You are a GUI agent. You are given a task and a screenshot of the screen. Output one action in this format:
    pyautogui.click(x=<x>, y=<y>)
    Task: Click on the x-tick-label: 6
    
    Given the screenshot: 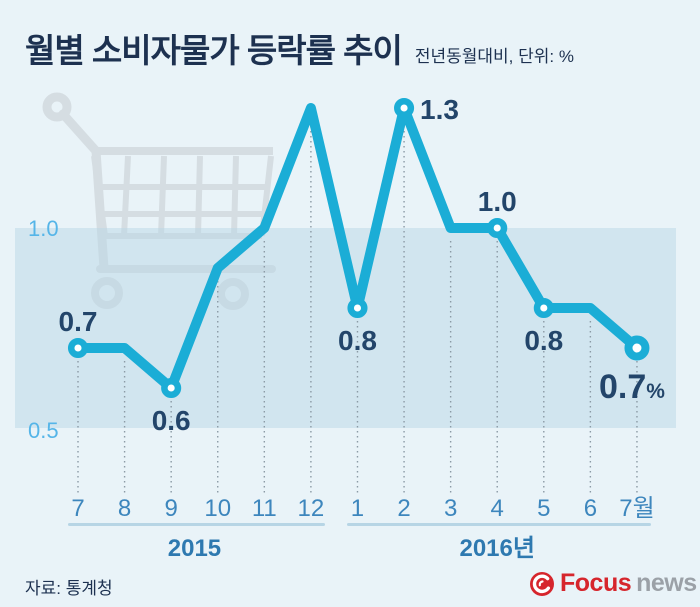 What is the action you would take?
    pyautogui.click(x=590, y=508)
    